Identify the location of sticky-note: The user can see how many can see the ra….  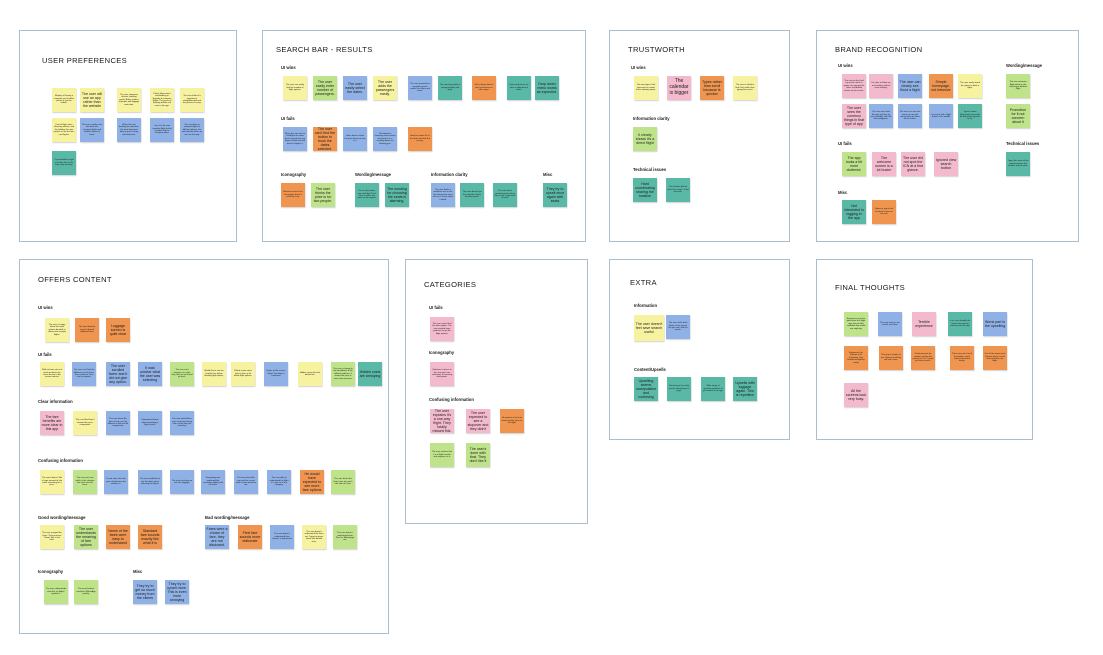
(910, 116).